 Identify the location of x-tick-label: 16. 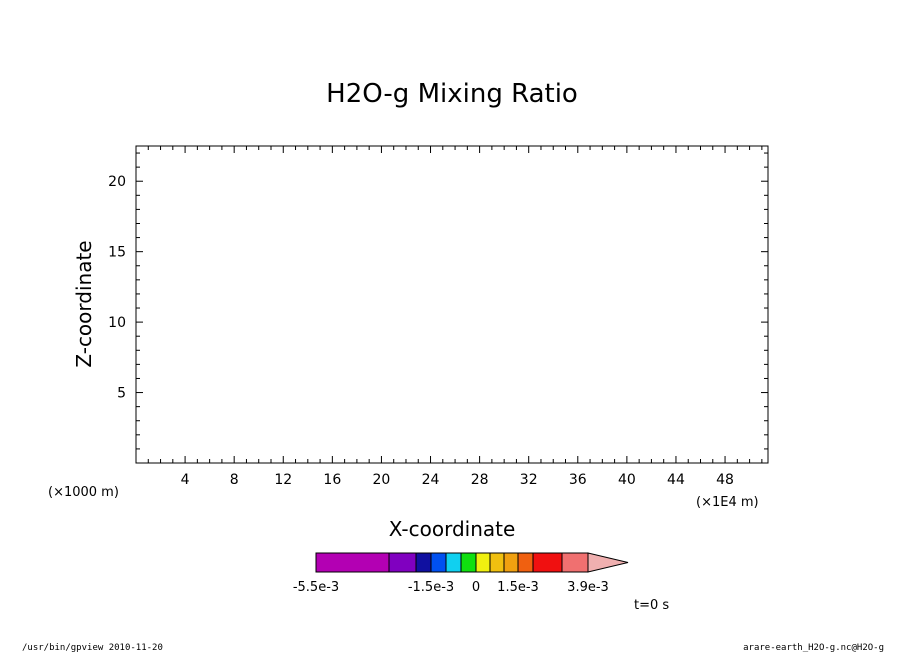
(332, 480).